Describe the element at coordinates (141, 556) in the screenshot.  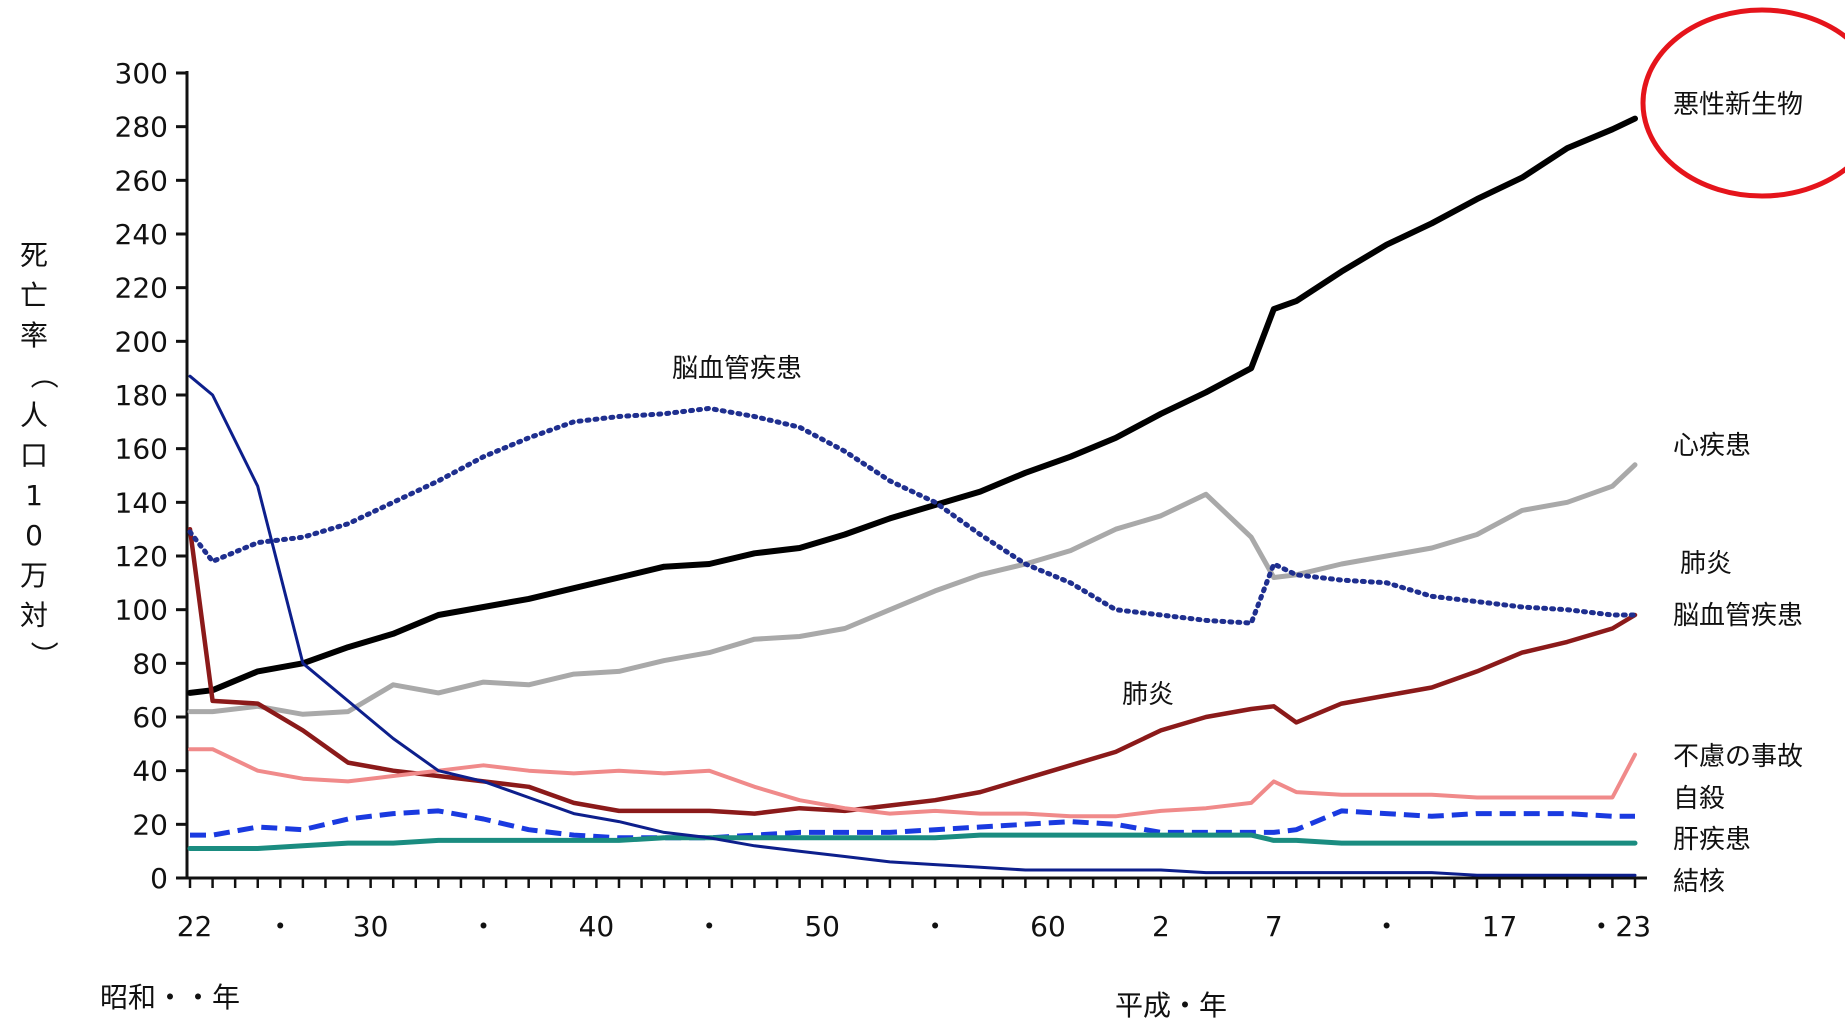
I see `y-tick-label: 120` at that location.